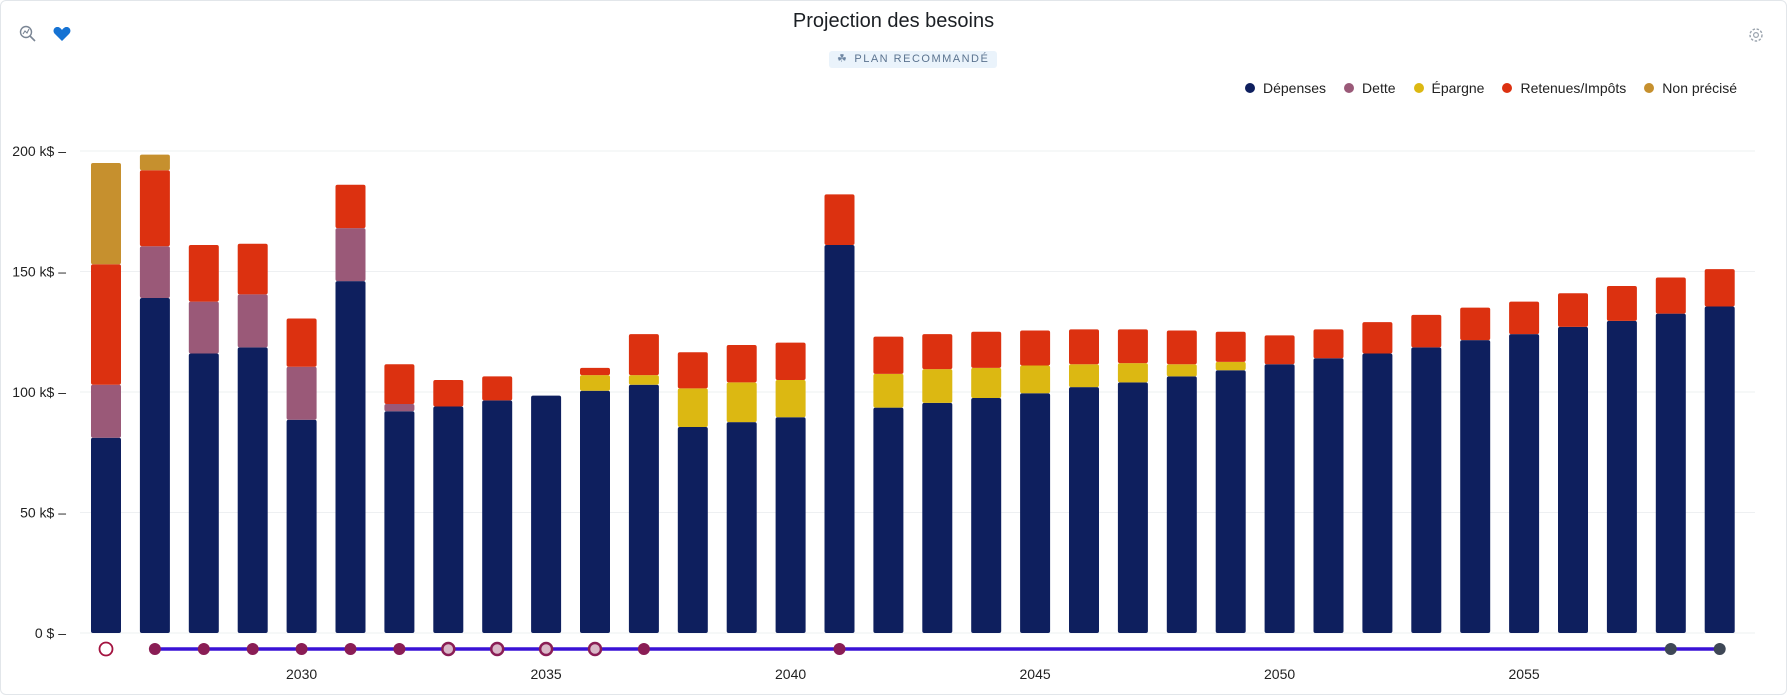 This screenshot has width=1787, height=695. Describe the element at coordinates (1181, 370) in the screenshot. I see `bar-epargne-2048` at that location.